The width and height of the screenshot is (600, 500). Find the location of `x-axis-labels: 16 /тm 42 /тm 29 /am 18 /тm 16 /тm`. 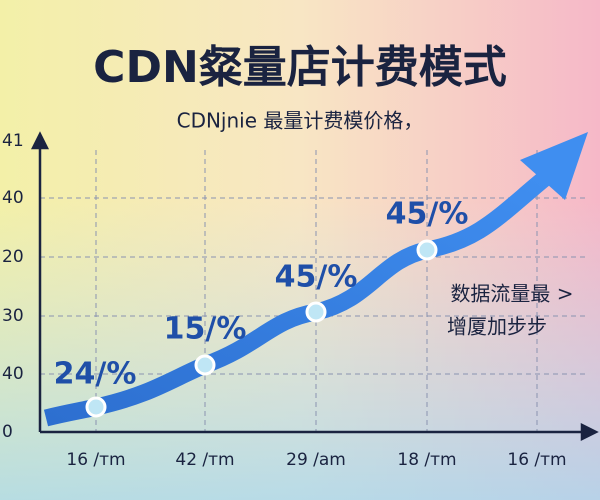

x-axis-labels: 16 /тm 42 /тm 29 /am 18 /тm 16 /тm is located at coordinates (316, 460).